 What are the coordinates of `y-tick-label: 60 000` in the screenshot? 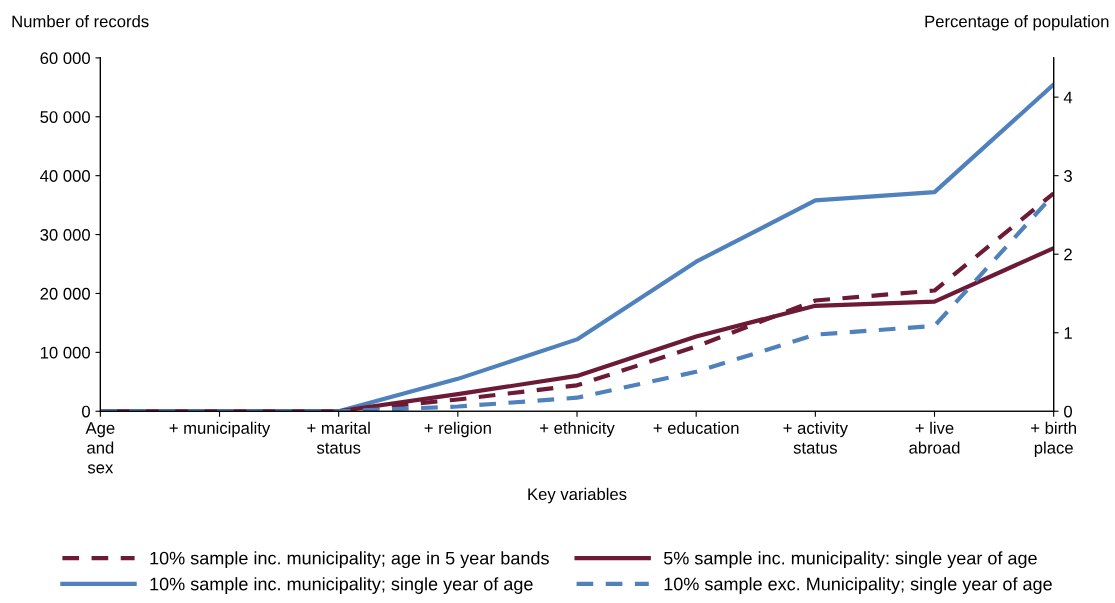 It's located at (65, 58).